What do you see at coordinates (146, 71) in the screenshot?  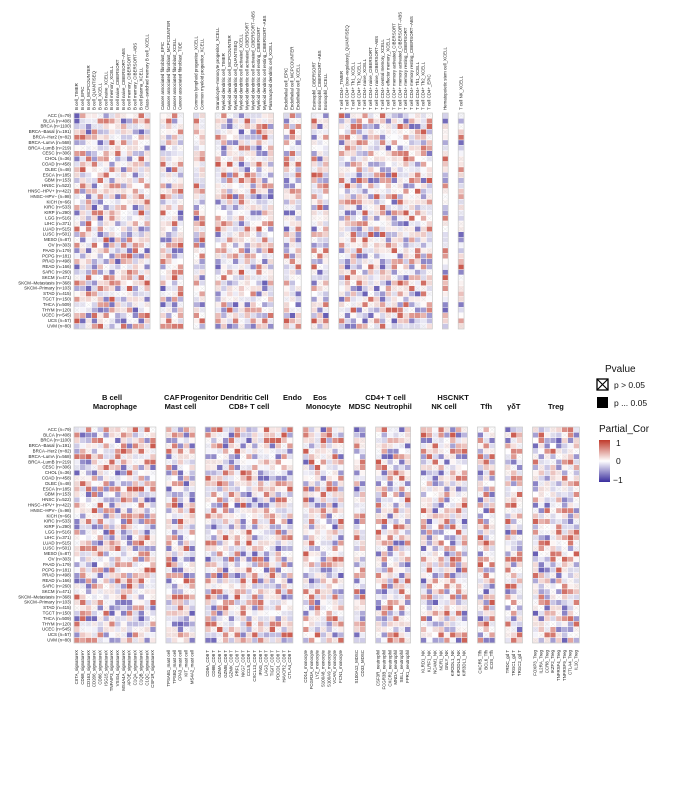 I see `column-label: Class−switched memory B cell_XCELL` at bounding box center [146, 71].